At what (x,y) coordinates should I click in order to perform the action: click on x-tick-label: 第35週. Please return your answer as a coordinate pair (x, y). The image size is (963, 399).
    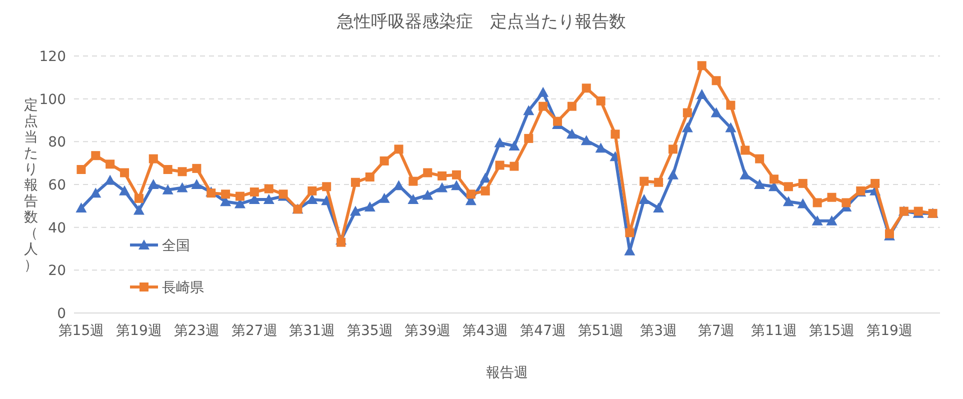
    Looking at the image, I should click on (369, 331).